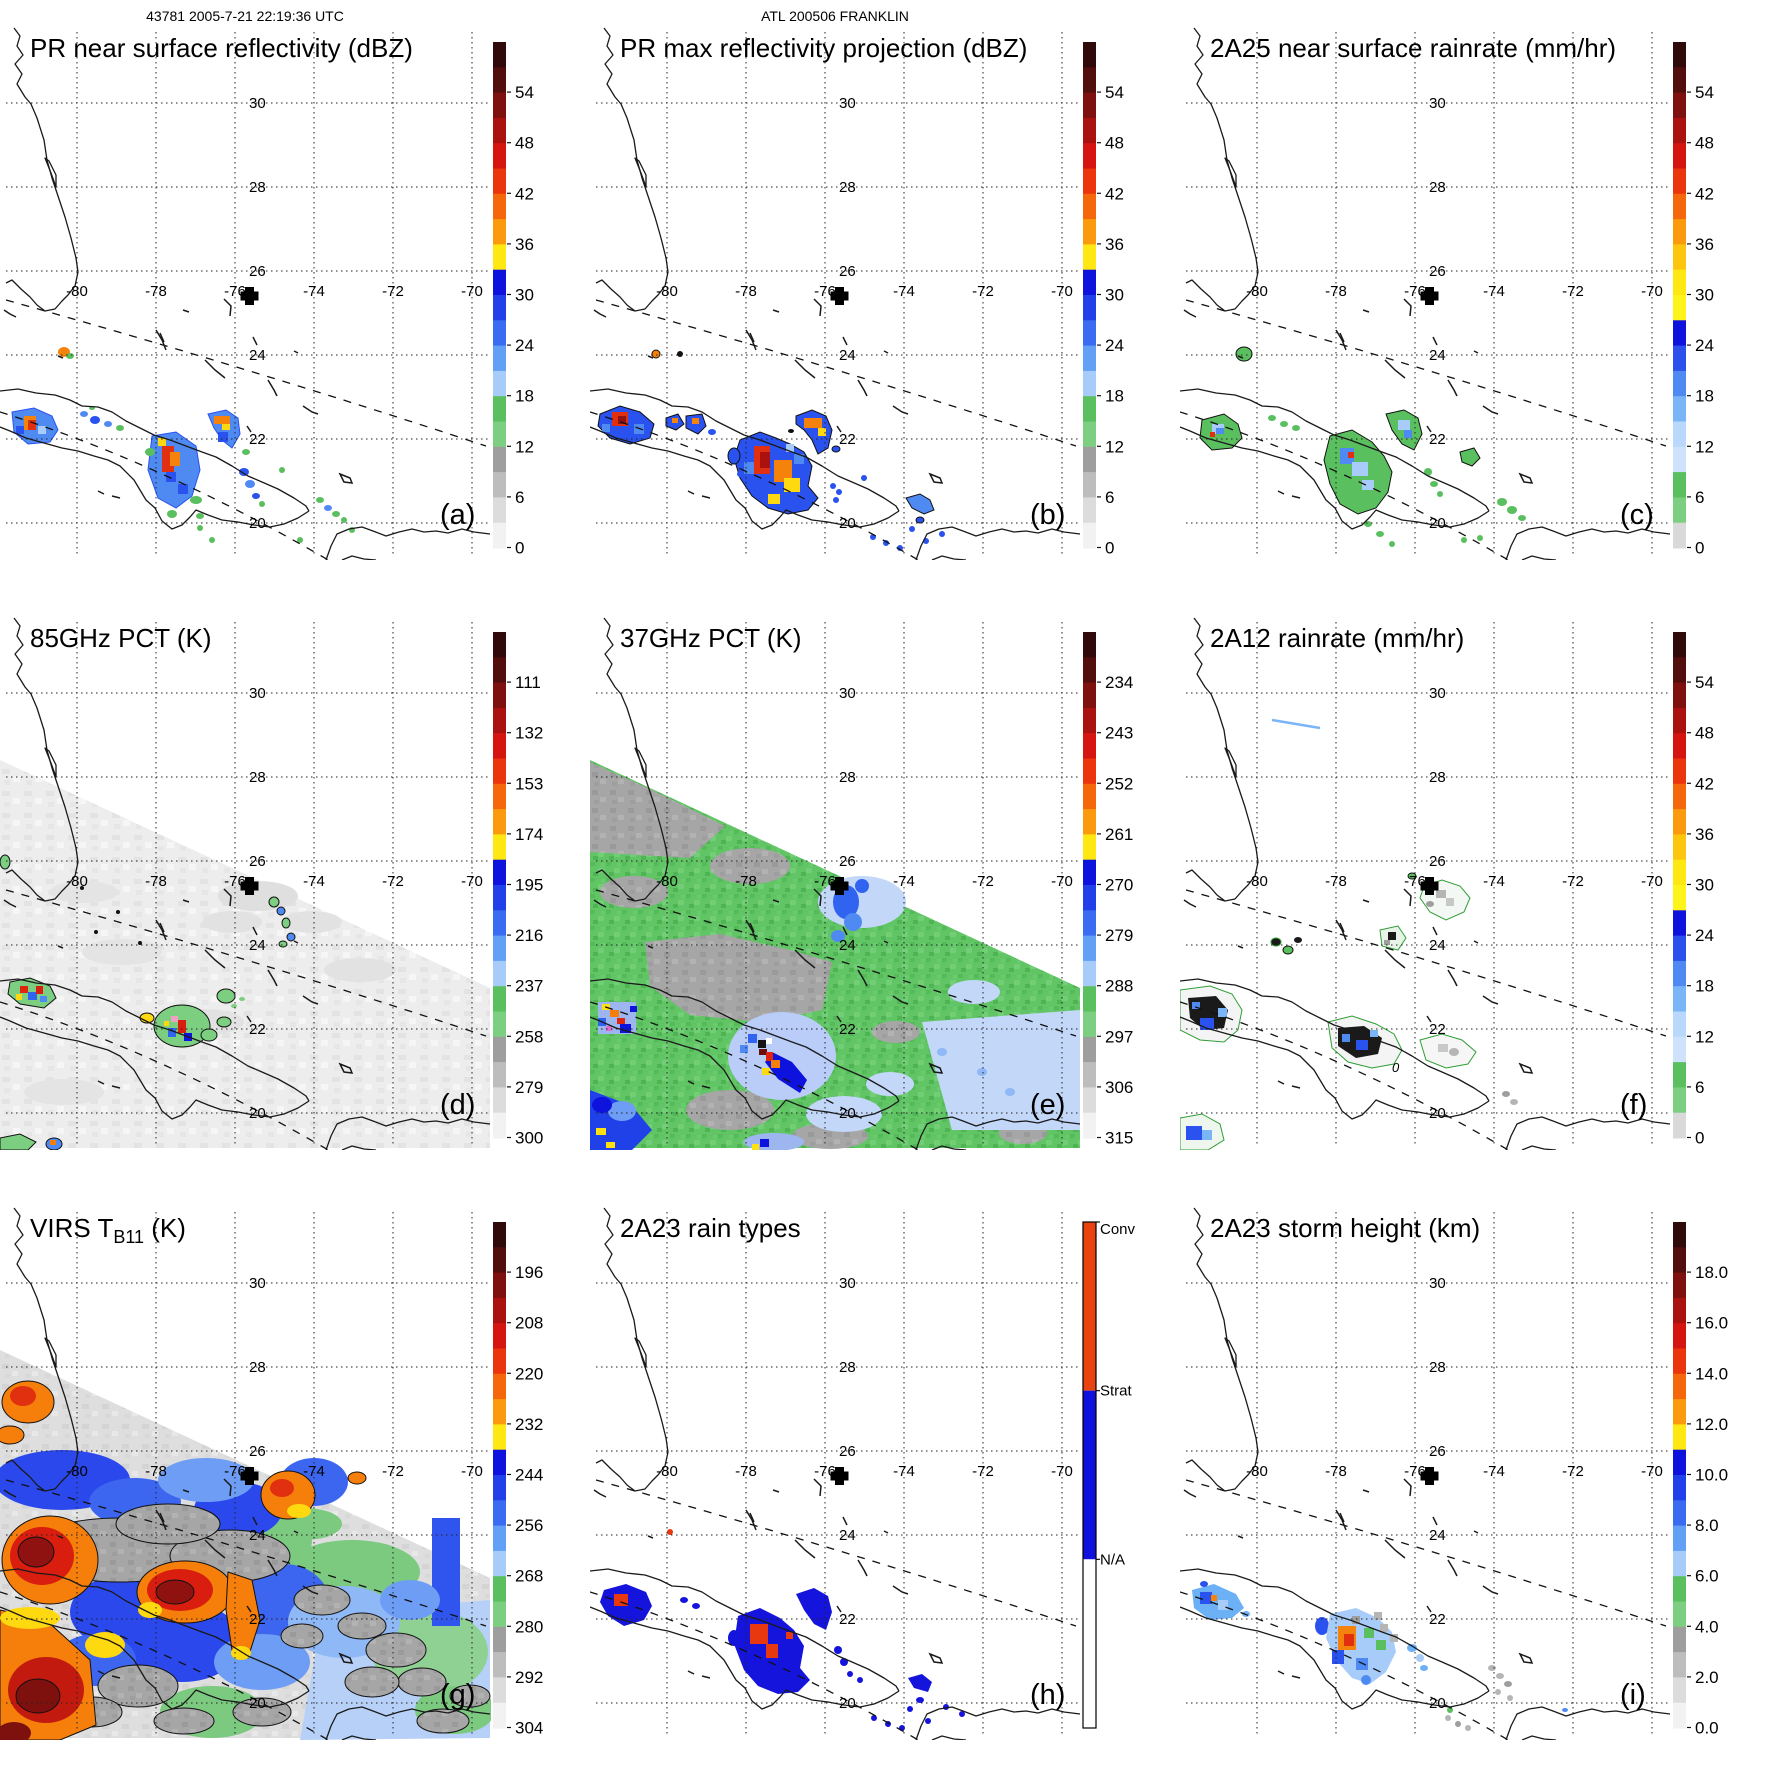 The width and height of the screenshot is (1771, 1775). What do you see at coordinates (1114, 143) in the screenshot?
I see `colorbar-tick-label: 48` at bounding box center [1114, 143].